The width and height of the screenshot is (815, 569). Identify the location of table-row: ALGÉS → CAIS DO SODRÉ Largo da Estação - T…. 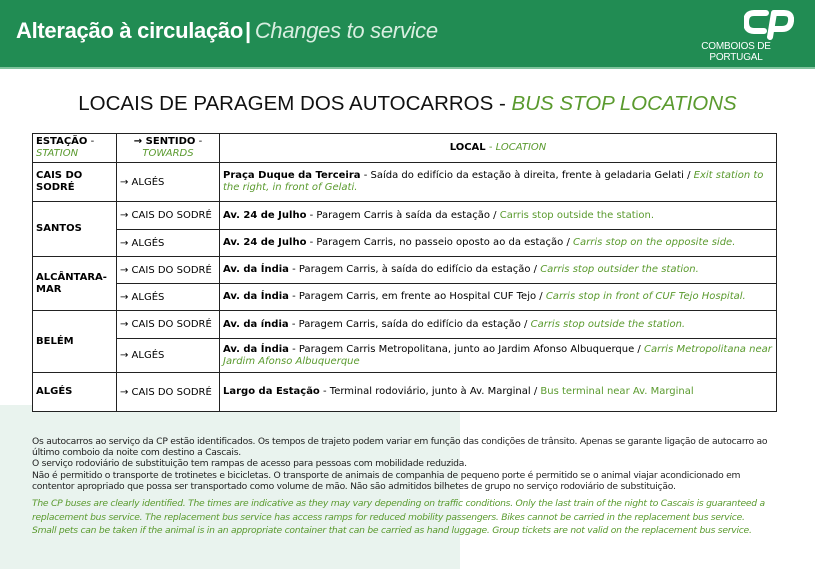
(404, 392).